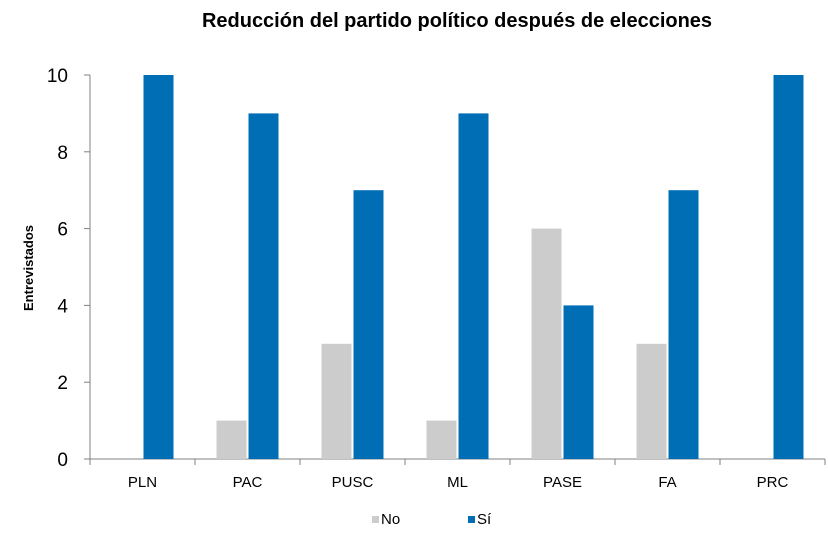 This screenshot has width=828, height=534. Describe the element at coordinates (368, 324) in the screenshot. I see `bar-si-pusc` at that location.